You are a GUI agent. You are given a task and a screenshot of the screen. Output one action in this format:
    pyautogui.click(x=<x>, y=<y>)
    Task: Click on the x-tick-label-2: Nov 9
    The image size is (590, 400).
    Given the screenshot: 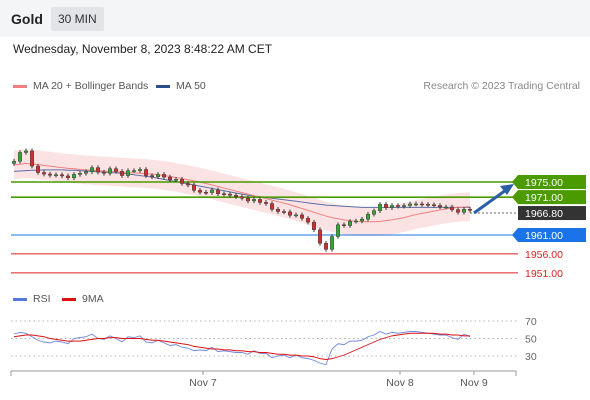 What is the action you would take?
    pyautogui.click(x=474, y=383)
    